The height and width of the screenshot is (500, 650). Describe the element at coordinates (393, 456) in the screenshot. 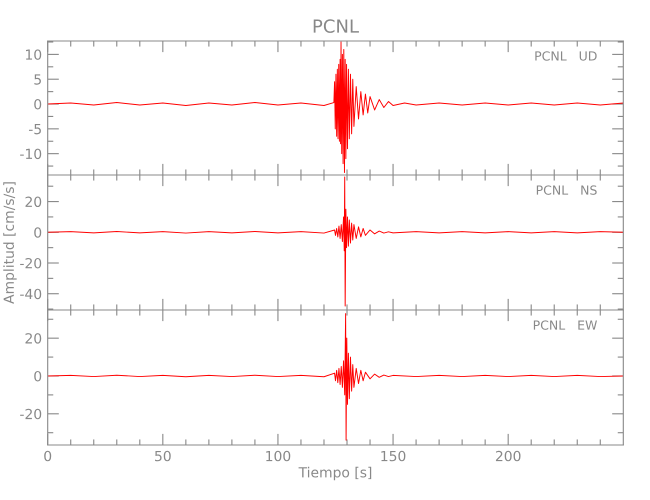

I see `x-tick-label: 150` at that location.